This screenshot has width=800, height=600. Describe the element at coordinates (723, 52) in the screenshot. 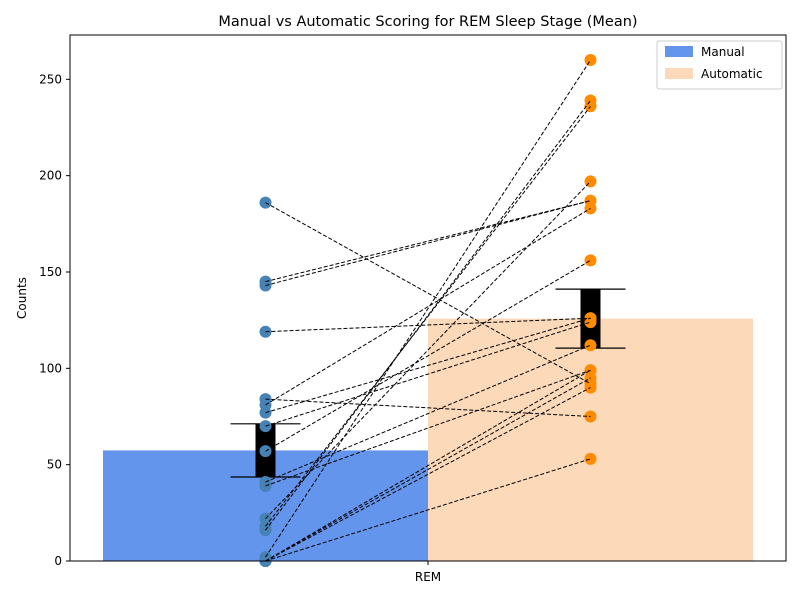

I see `legend-label-manual: Manual` at that location.